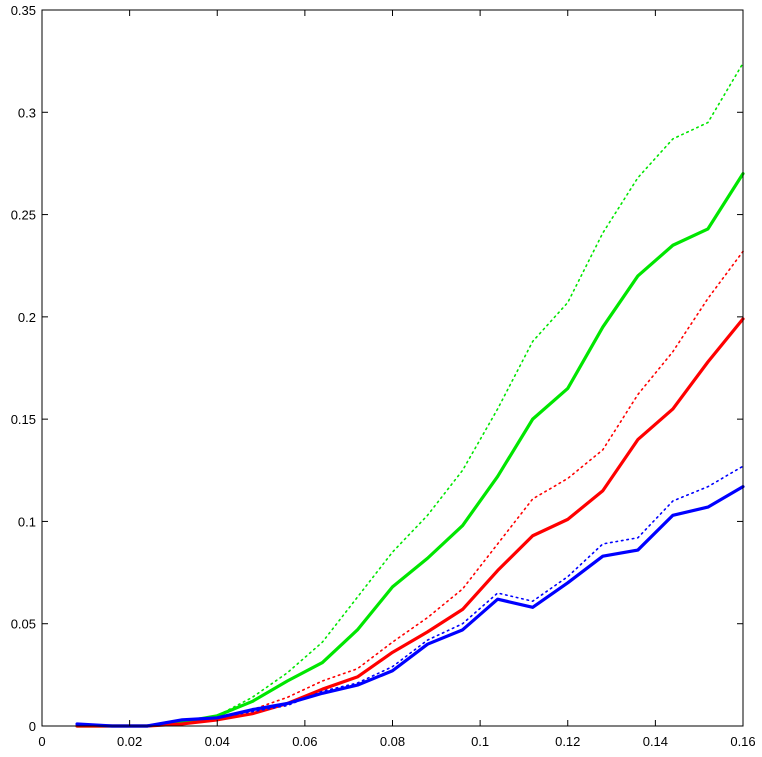  I want to click on x-tick-label: 0.1, so click(480, 741).